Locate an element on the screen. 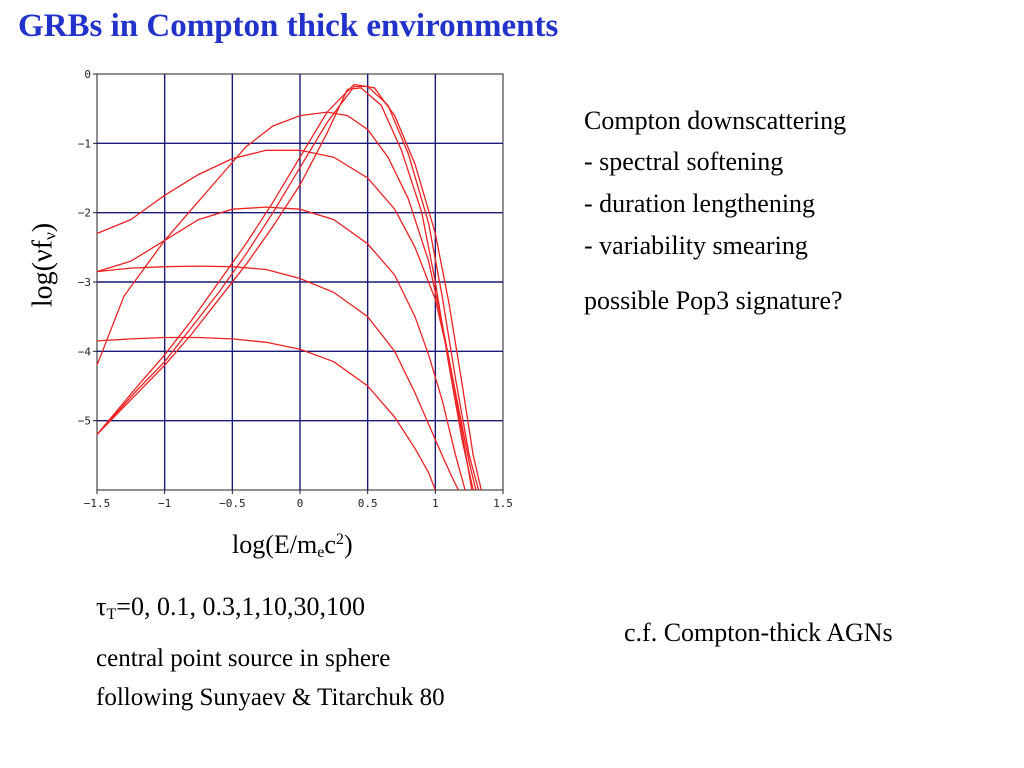  x-tick-label: 0.5 is located at coordinates (368, 503).